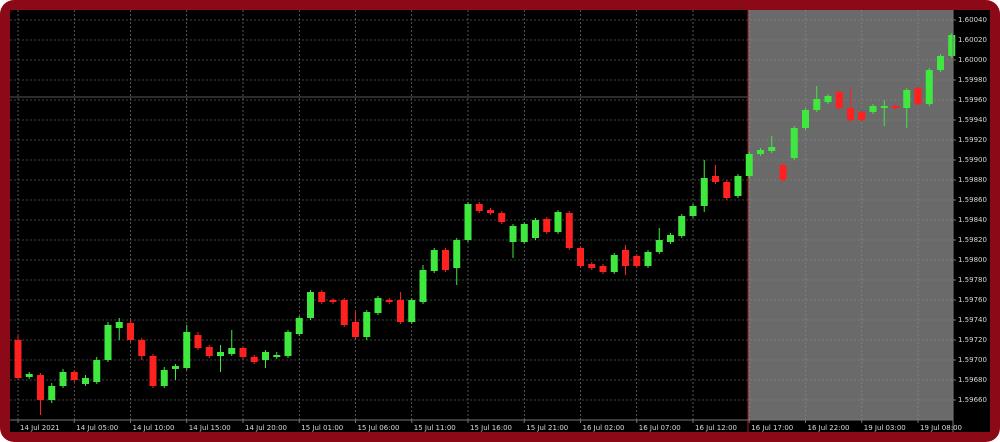 The height and width of the screenshot is (442, 1000). I want to click on y-tick-label: 1.59660, so click(972, 400).